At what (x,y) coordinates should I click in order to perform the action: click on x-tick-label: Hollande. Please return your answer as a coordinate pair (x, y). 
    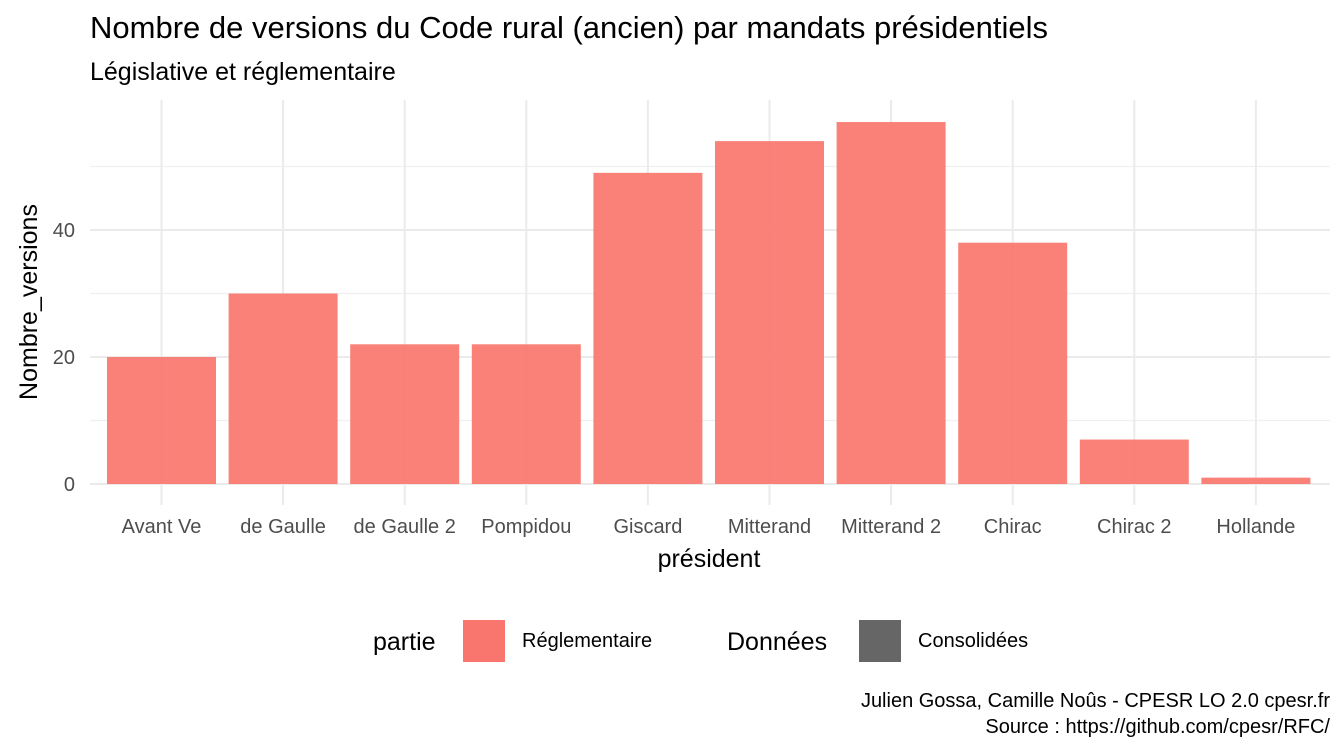
    Looking at the image, I should click on (1255, 527).